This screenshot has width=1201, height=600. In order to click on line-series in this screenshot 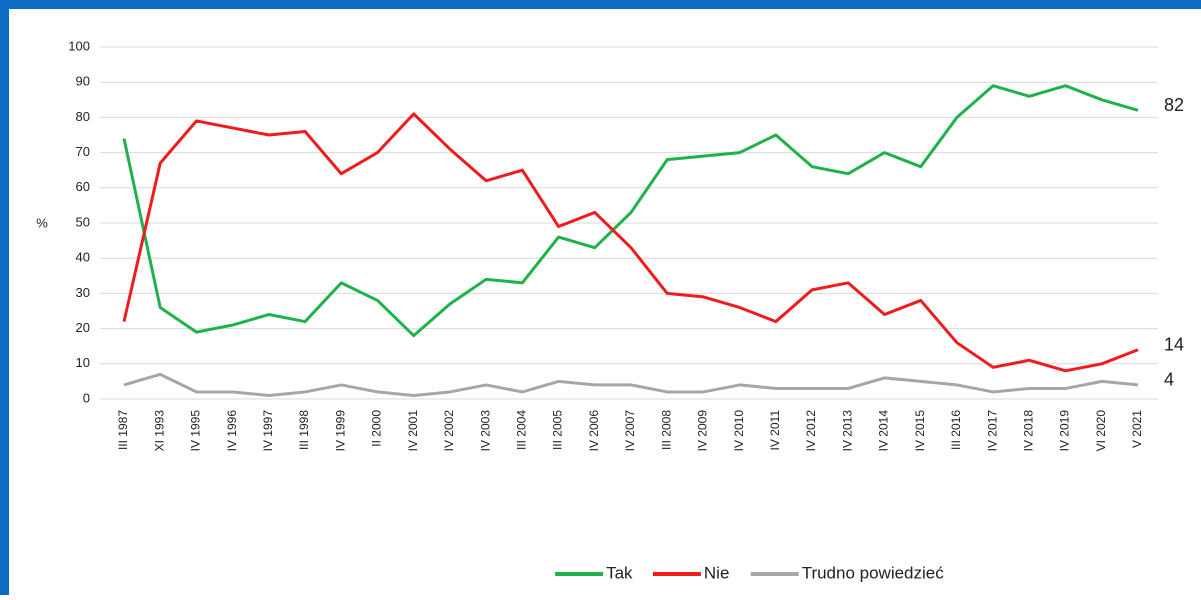, I will do `click(631, 384)`.